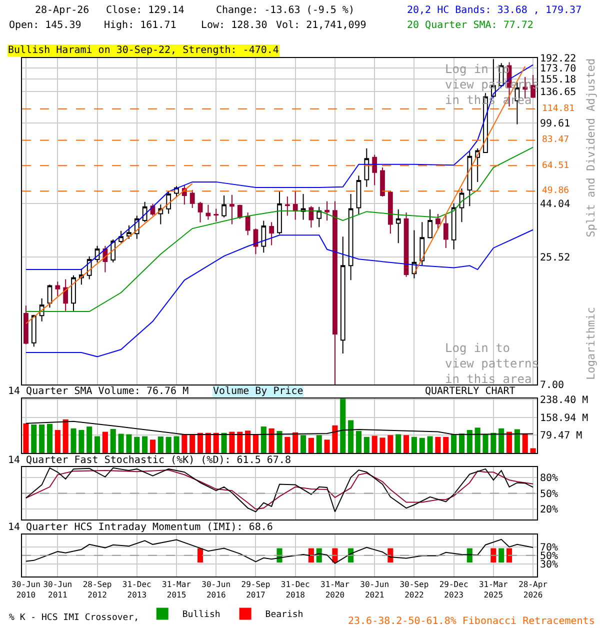 The image size is (600, 640). I want to click on x-tick-label: 31-Mar 2020, so click(335, 590).